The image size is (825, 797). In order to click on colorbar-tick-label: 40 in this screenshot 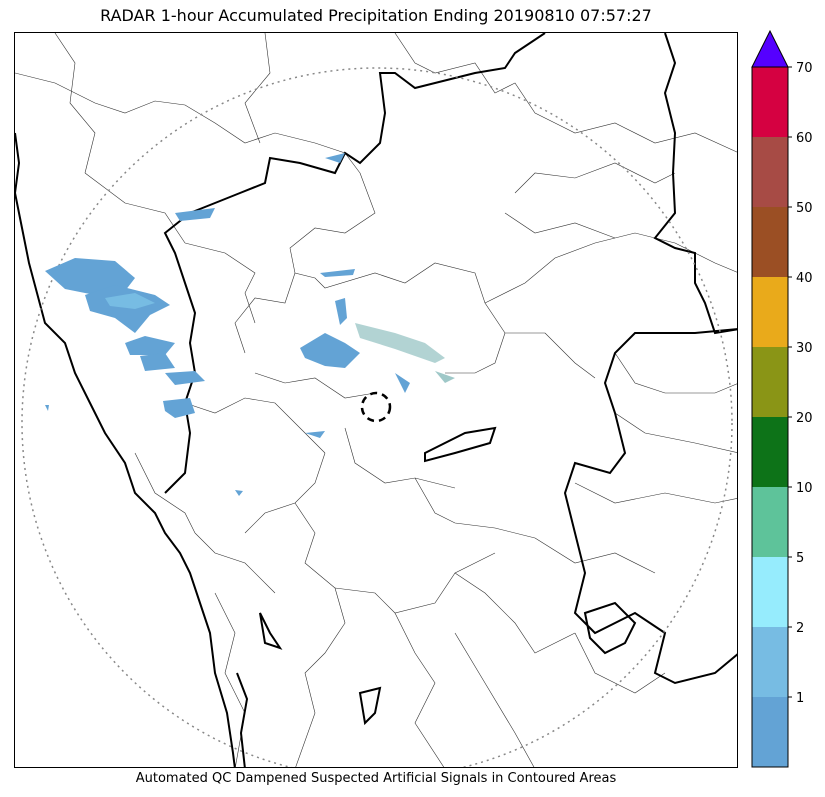, I will do `click(804, 278)`.